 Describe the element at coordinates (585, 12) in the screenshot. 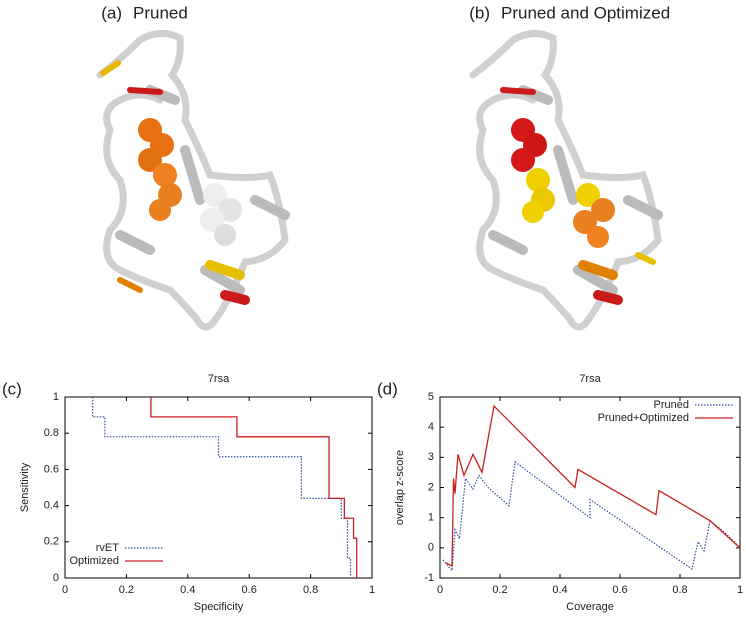

I see `panel-title: Pruned and Optimized` at that location.